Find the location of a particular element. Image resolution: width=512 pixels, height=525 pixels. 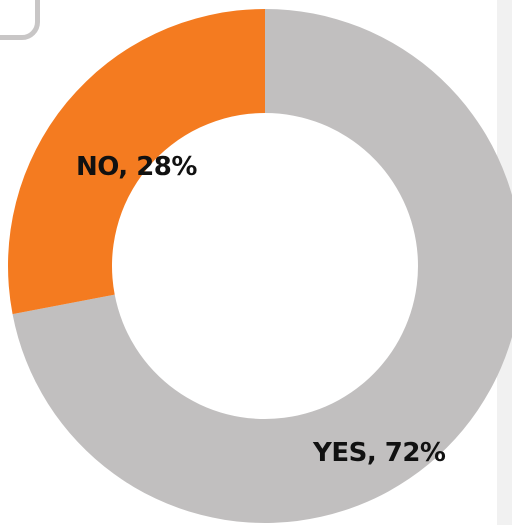

slice-label-yes: YES, 72% is located at coordinates (379, 453).